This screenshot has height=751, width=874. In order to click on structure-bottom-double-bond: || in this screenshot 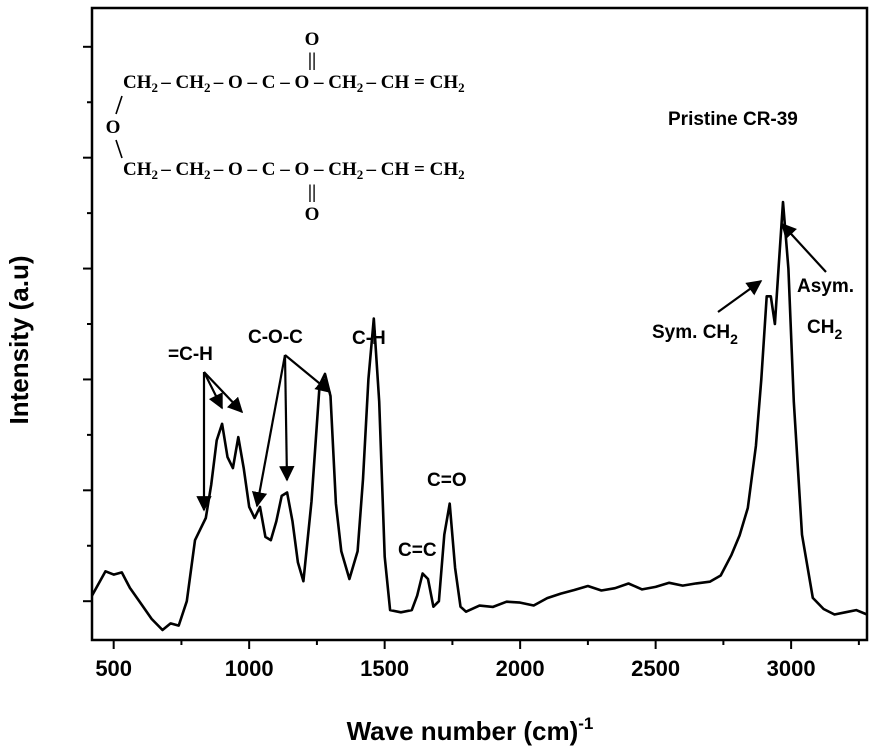, I will do `click(312, 192)`.